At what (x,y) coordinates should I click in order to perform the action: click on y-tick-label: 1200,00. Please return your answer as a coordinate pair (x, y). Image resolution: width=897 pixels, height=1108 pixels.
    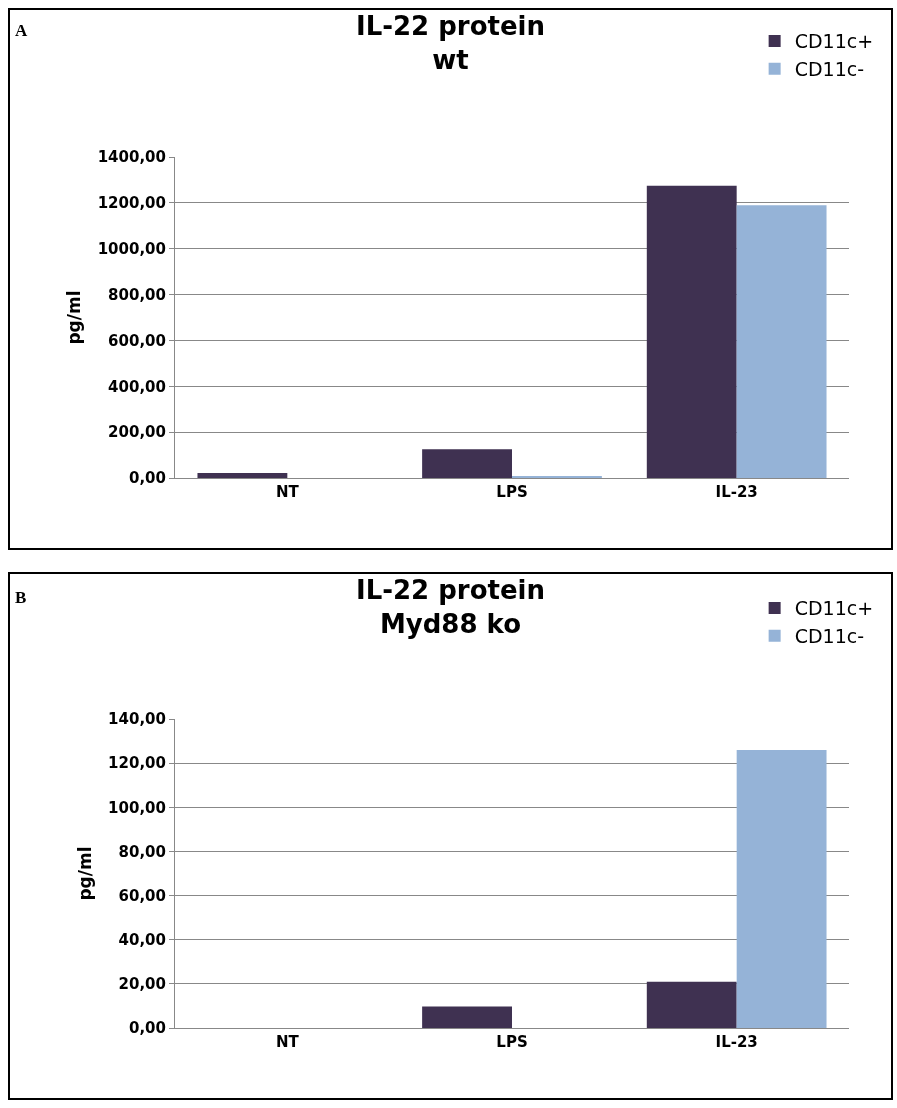
    Looking at the image, I should click on (131, 203).